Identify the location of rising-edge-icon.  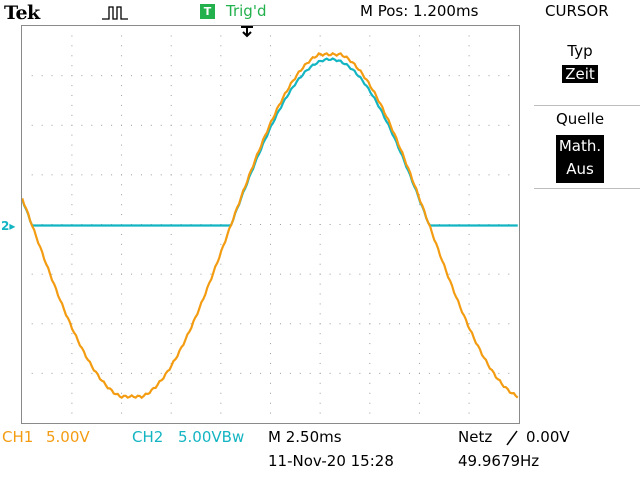
(512, 438).